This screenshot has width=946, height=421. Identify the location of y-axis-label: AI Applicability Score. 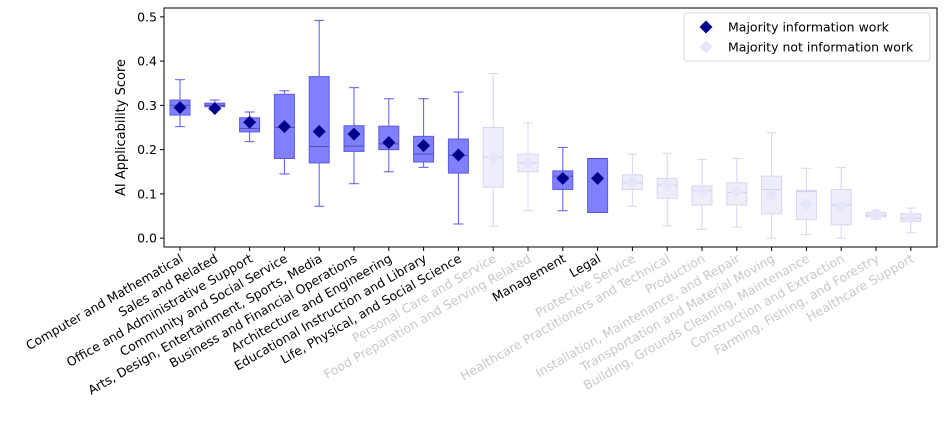
(121, 127).